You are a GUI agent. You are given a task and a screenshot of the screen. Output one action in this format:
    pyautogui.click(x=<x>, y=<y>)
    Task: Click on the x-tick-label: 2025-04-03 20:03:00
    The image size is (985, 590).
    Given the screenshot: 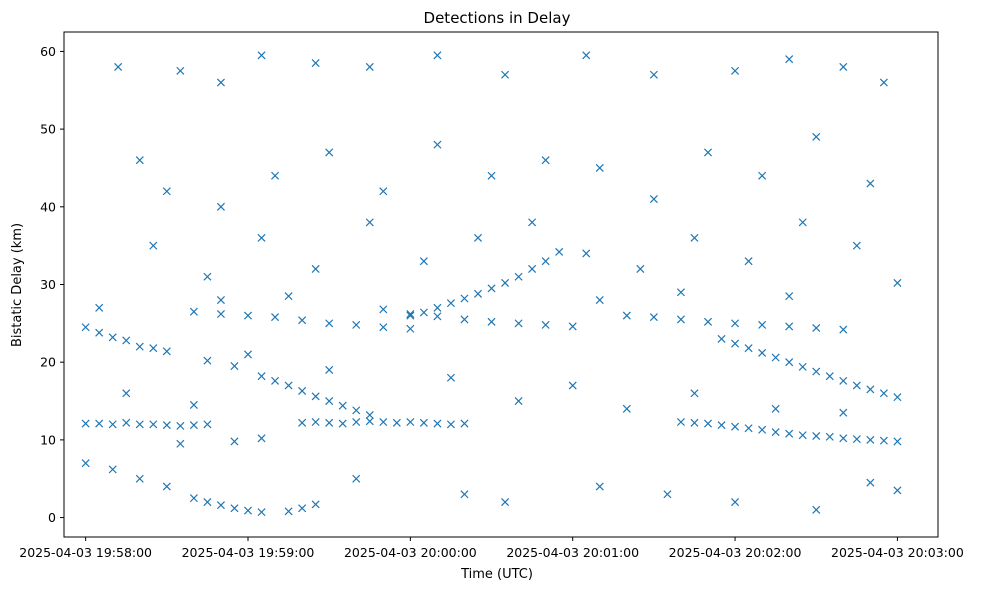 What is the action you would take?
    pyautogui.click(x=897, y=552)
    